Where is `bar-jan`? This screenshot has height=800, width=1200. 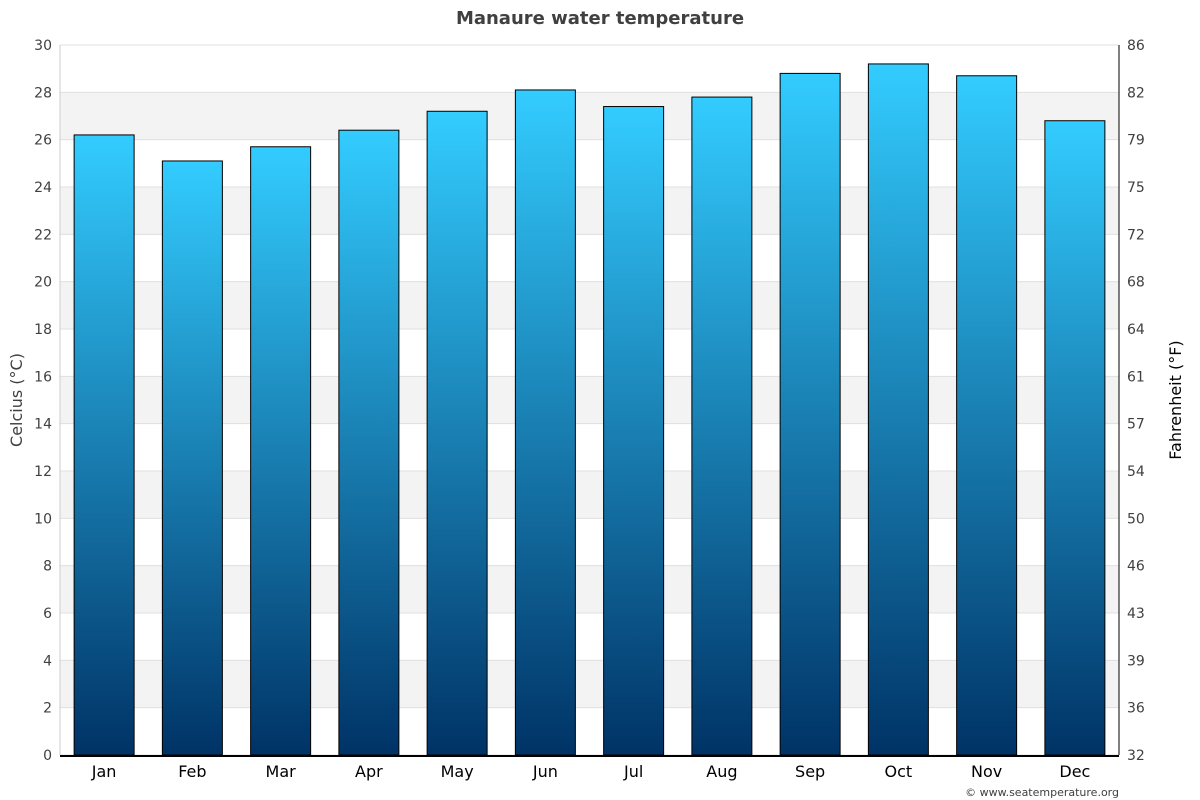 bar-jan is located at coordinates (104, 445).